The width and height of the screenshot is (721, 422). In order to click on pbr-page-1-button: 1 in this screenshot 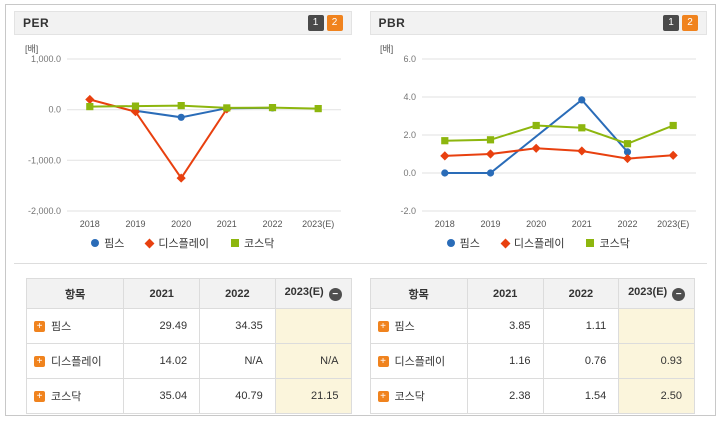, I will do `click(671, 23)`.